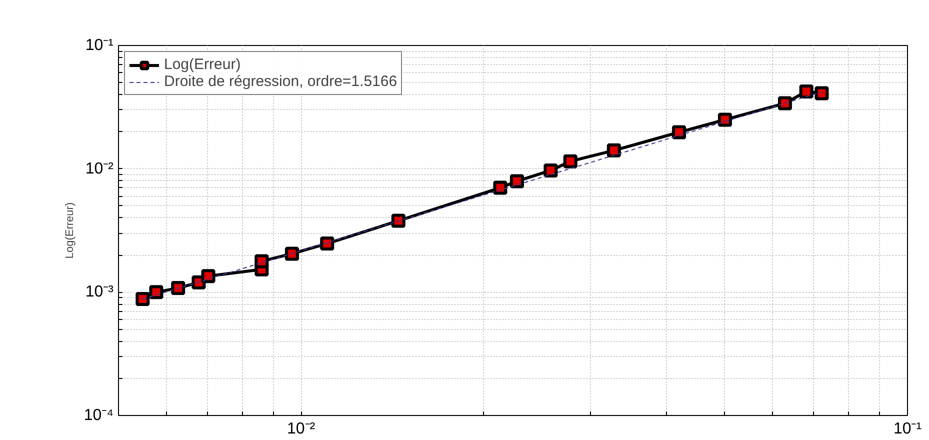 The image size is (929, 440). I want to click on y-axis-title: Log(Erreur), so click(70, 230).